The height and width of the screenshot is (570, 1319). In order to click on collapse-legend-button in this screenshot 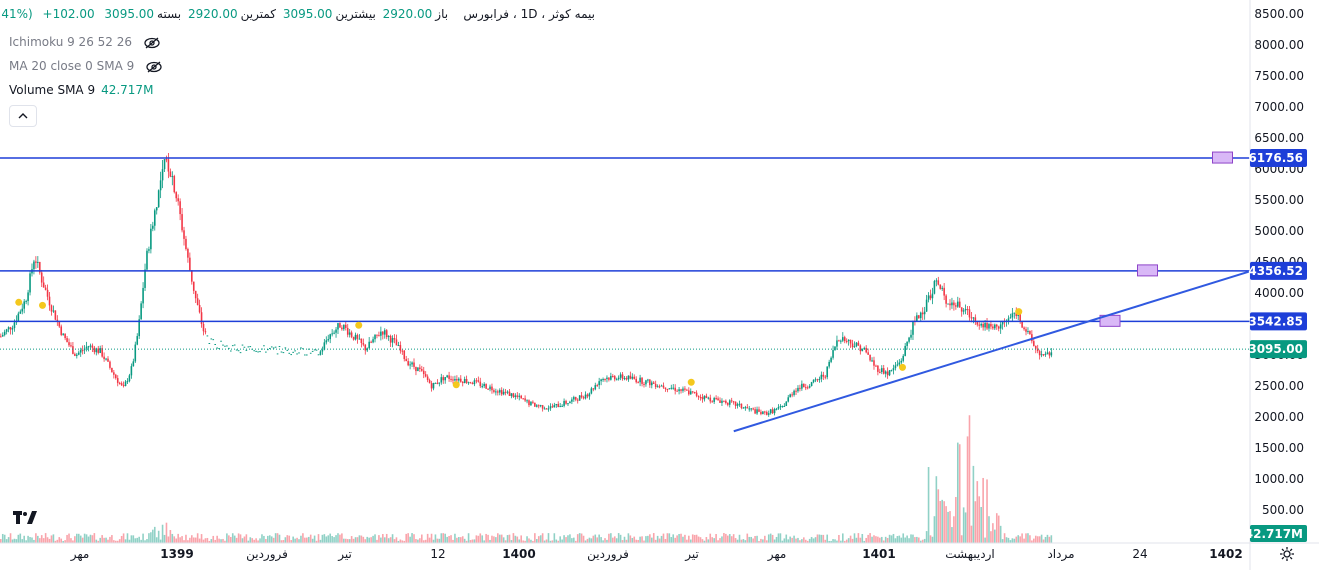, I will do `click(23, 116)`.